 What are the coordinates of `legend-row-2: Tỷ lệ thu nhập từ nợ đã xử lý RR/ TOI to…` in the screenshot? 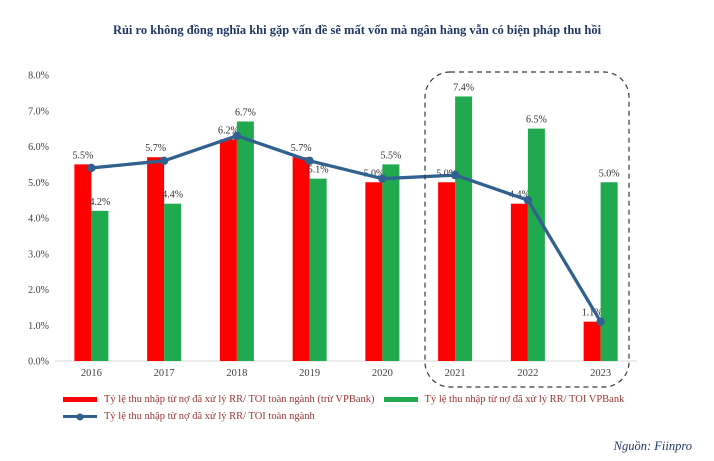 It's located at (343, 416).